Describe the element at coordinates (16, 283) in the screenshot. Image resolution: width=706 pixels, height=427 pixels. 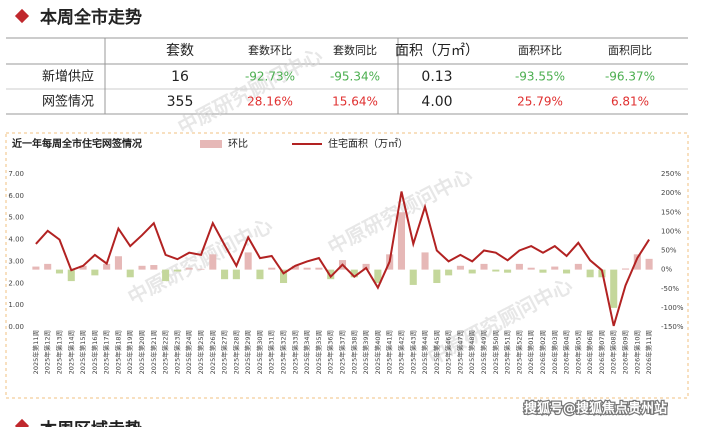
I see `y-tick-label: 2.00` at that location.